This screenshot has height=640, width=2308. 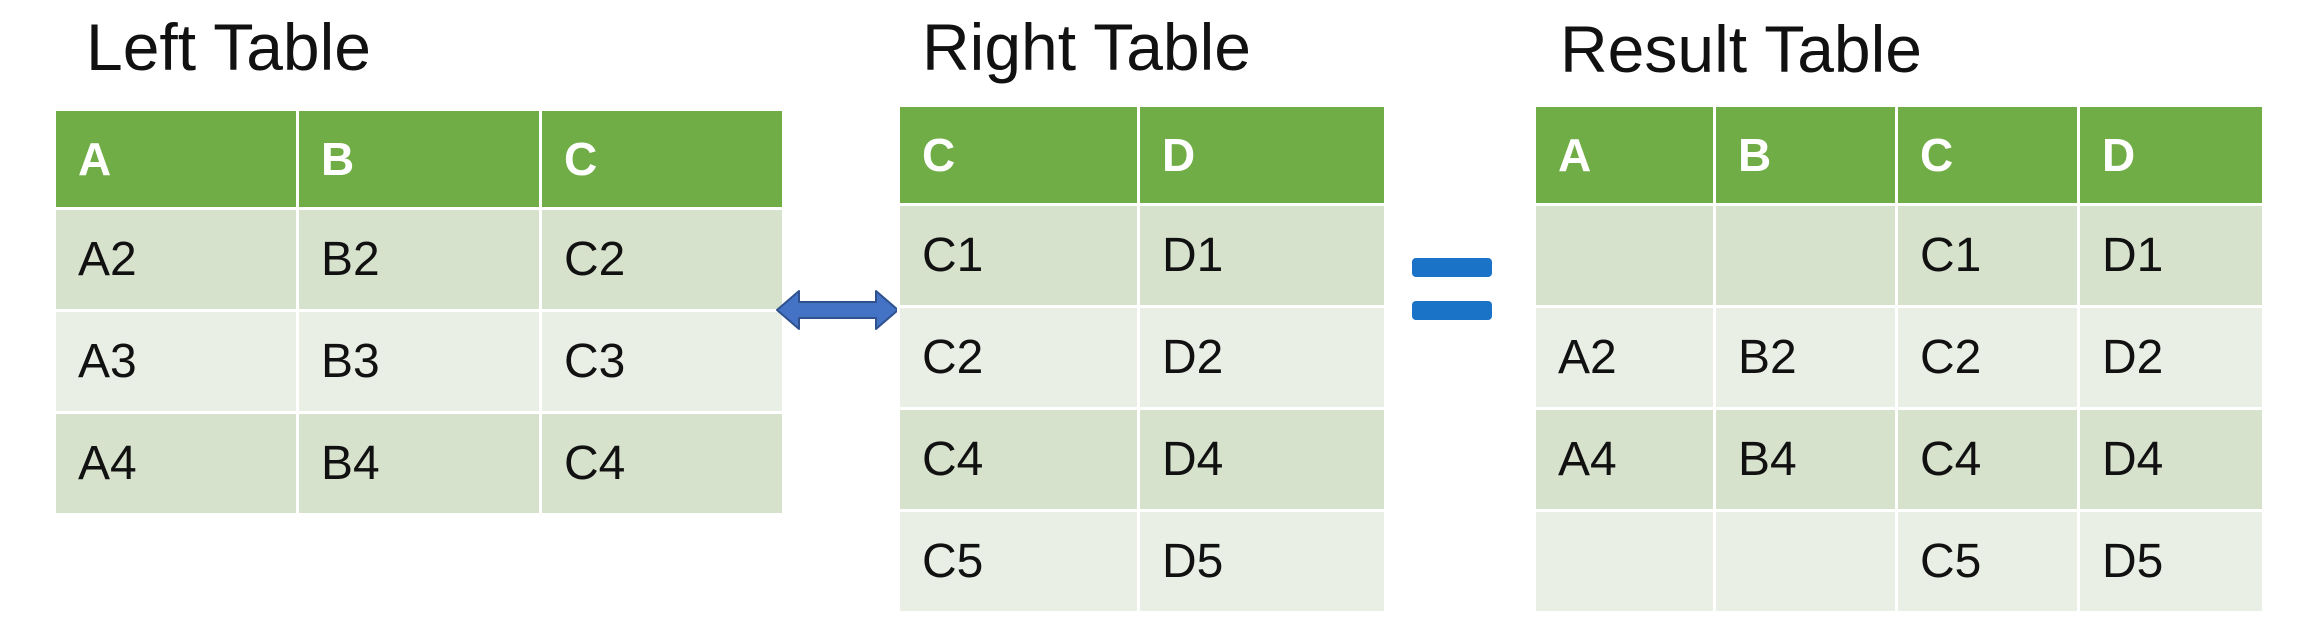 What do you see at coordinates (1452, 289) in the screenshot?
I see `equals-icon` at bounding box center [1452, 289].